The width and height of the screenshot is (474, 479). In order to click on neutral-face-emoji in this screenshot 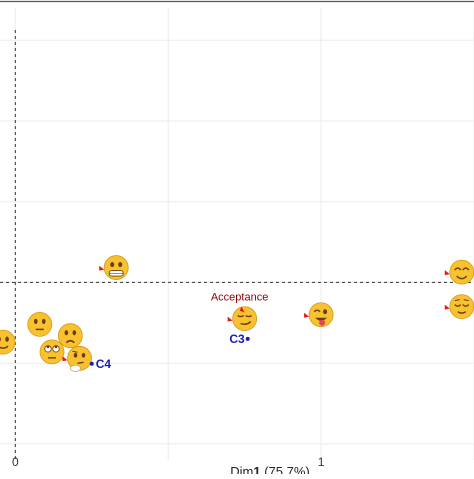, I will do `click(40, 324)`.